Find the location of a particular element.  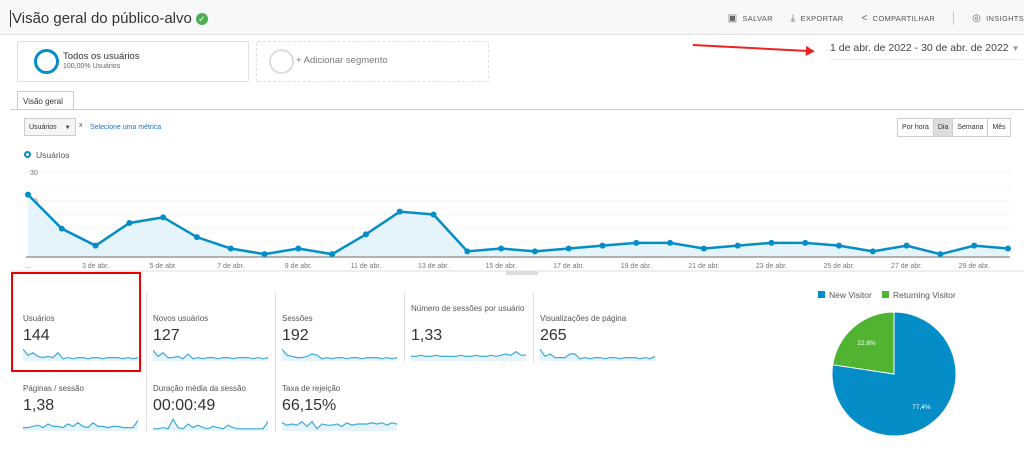

metric-value: 1,33 is located at coordinates (427, 335).